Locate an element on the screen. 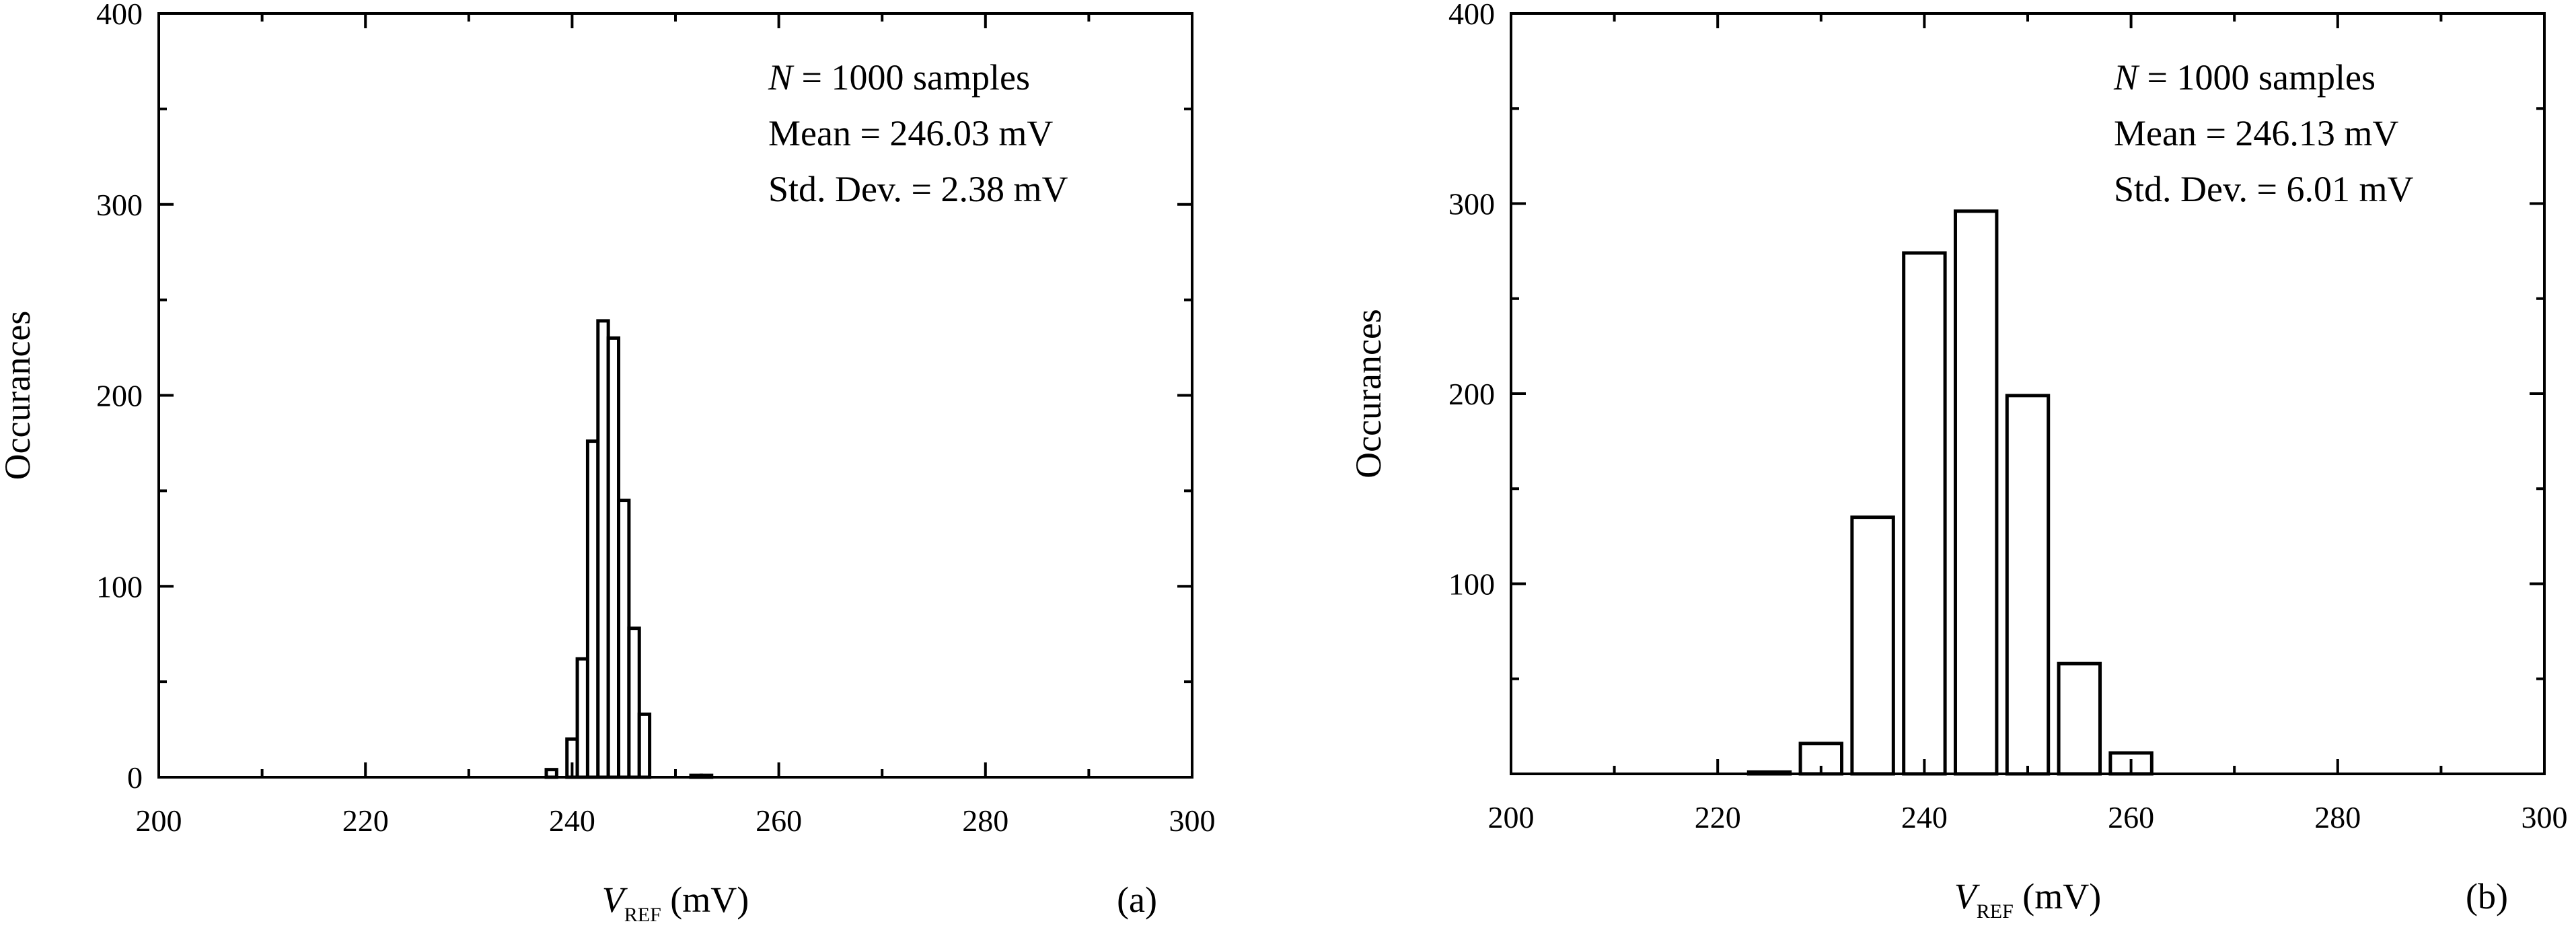 The height and width of the screenshot is (932, 2576). annotation-mean: Mean = 246.03 mV is located at coordinates (911, 133).